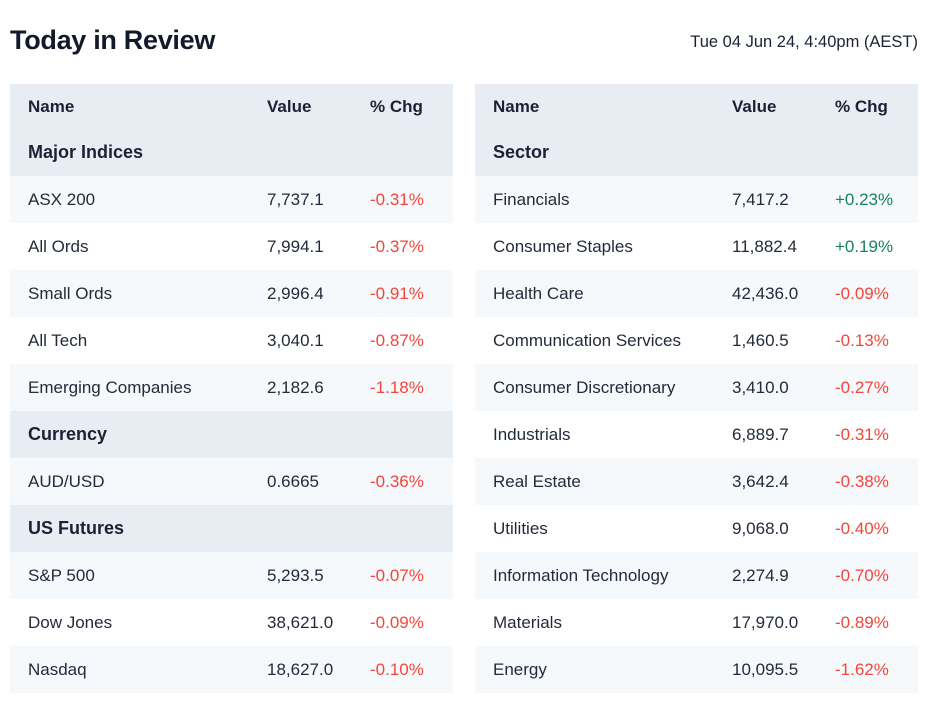 The image size is (935, 713). I want to click on instrument-value: 2,274.9, so click(760, 575).